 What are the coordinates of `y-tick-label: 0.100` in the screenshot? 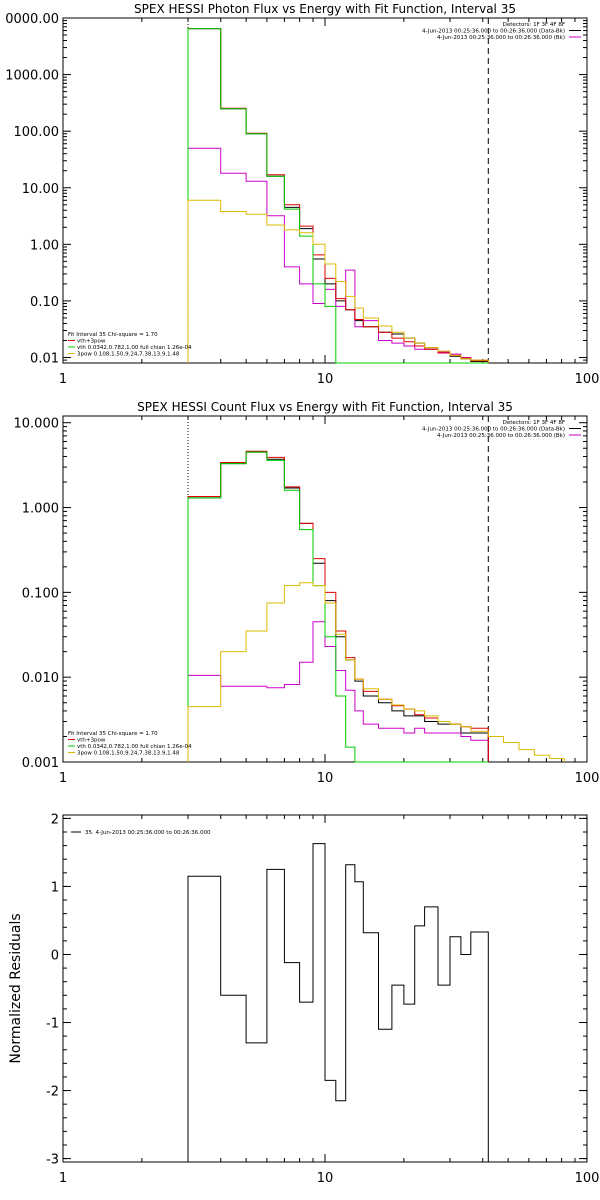 It's located at (40, 593).